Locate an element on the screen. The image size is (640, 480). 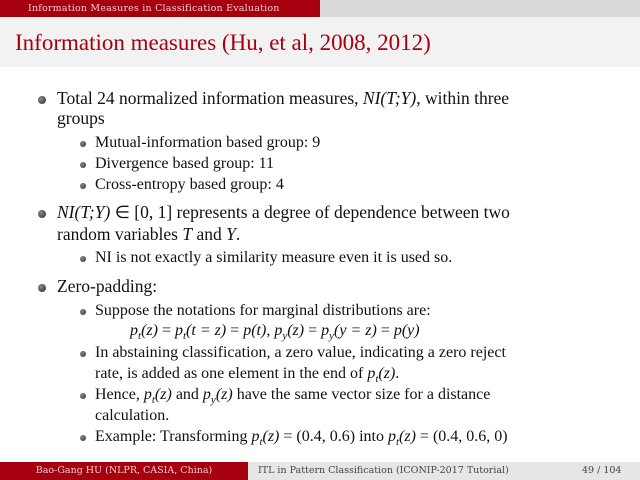
math-segment: p(y) is located at coordinates (406, 330).